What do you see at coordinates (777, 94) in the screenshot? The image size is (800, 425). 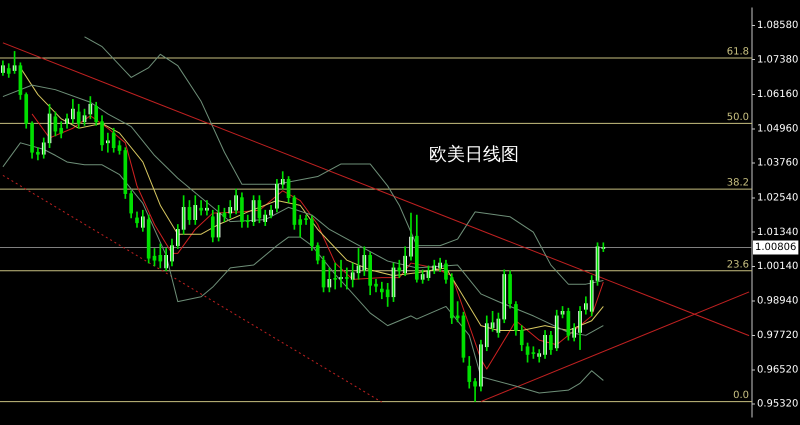 I see `y-tick-label: 1.06160` at bounding box center [777, 94].